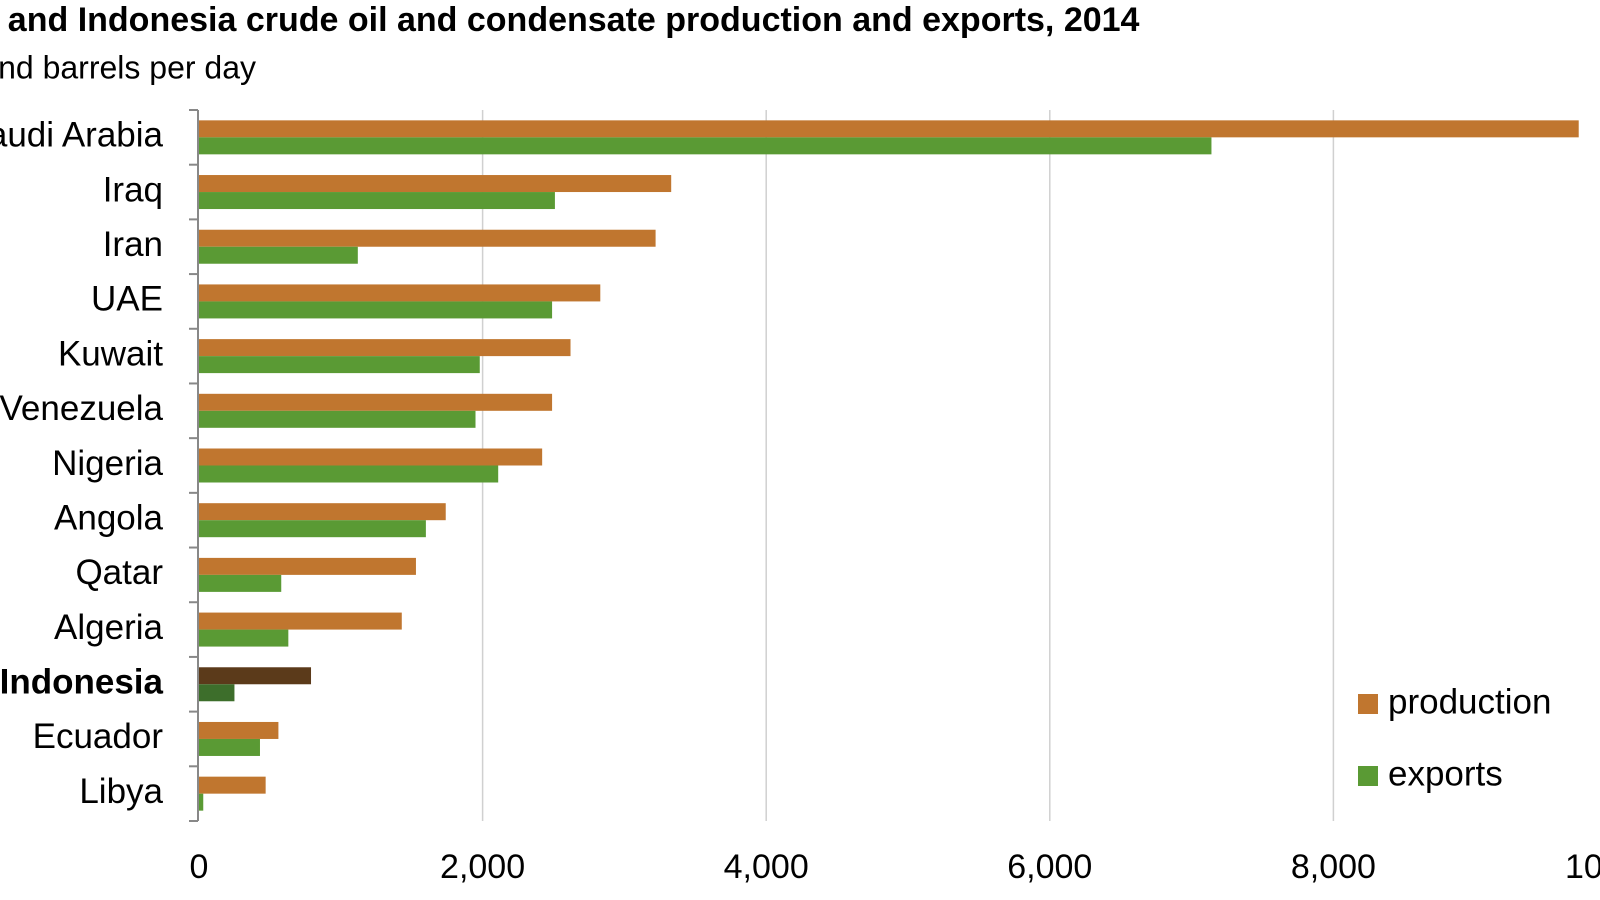 This screenshot has width=1600, height=900. Describe the element at coordinates (1333, 867) in the screenshot. I see `x-tick-label: 8,000` at that location.